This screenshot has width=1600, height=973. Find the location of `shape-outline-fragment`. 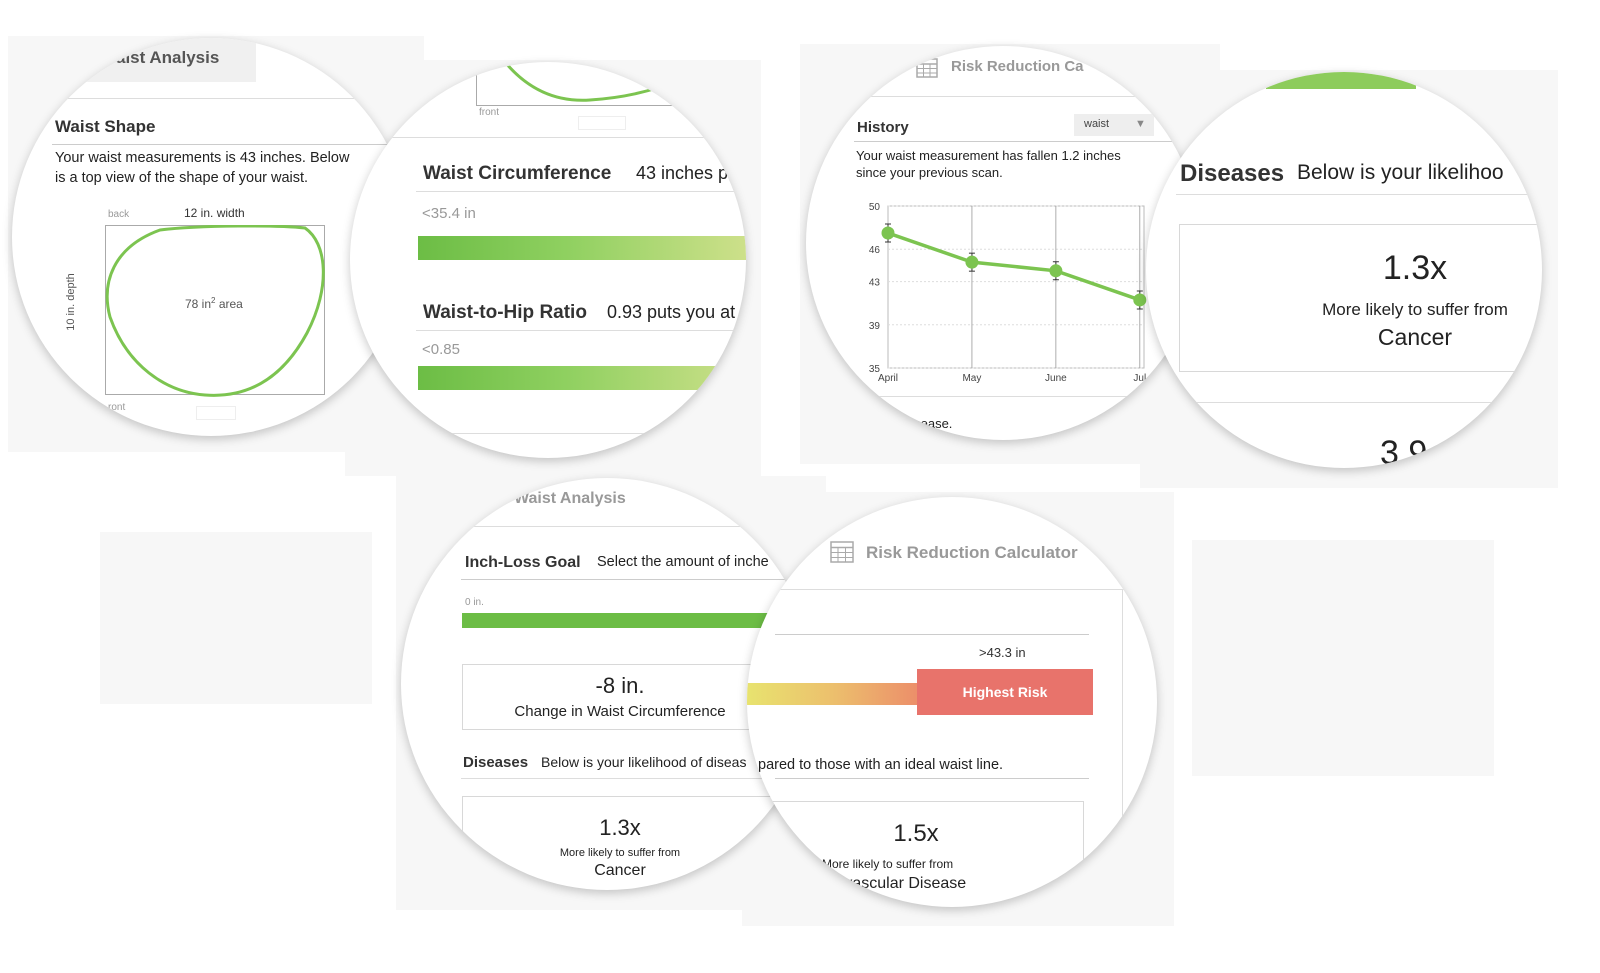

shape-outline-fragment is located at coordinates (582, 82).